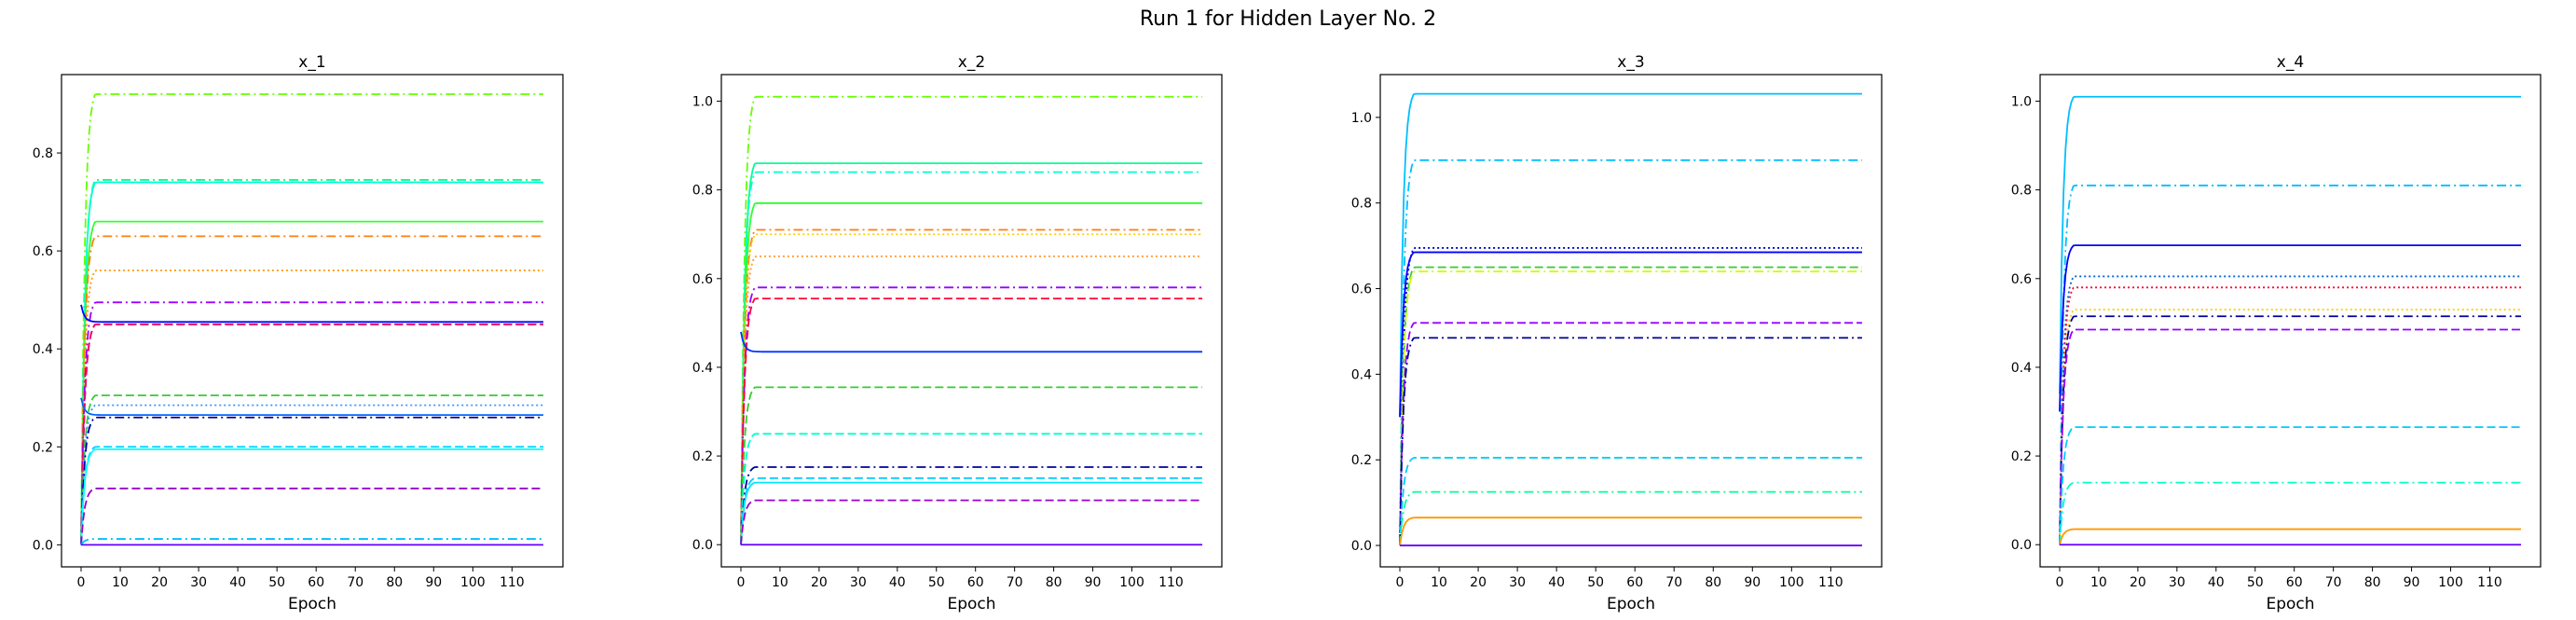 The image size is (2576, 620). I want to click on subplot-title: x_3, so click(1630, 62).